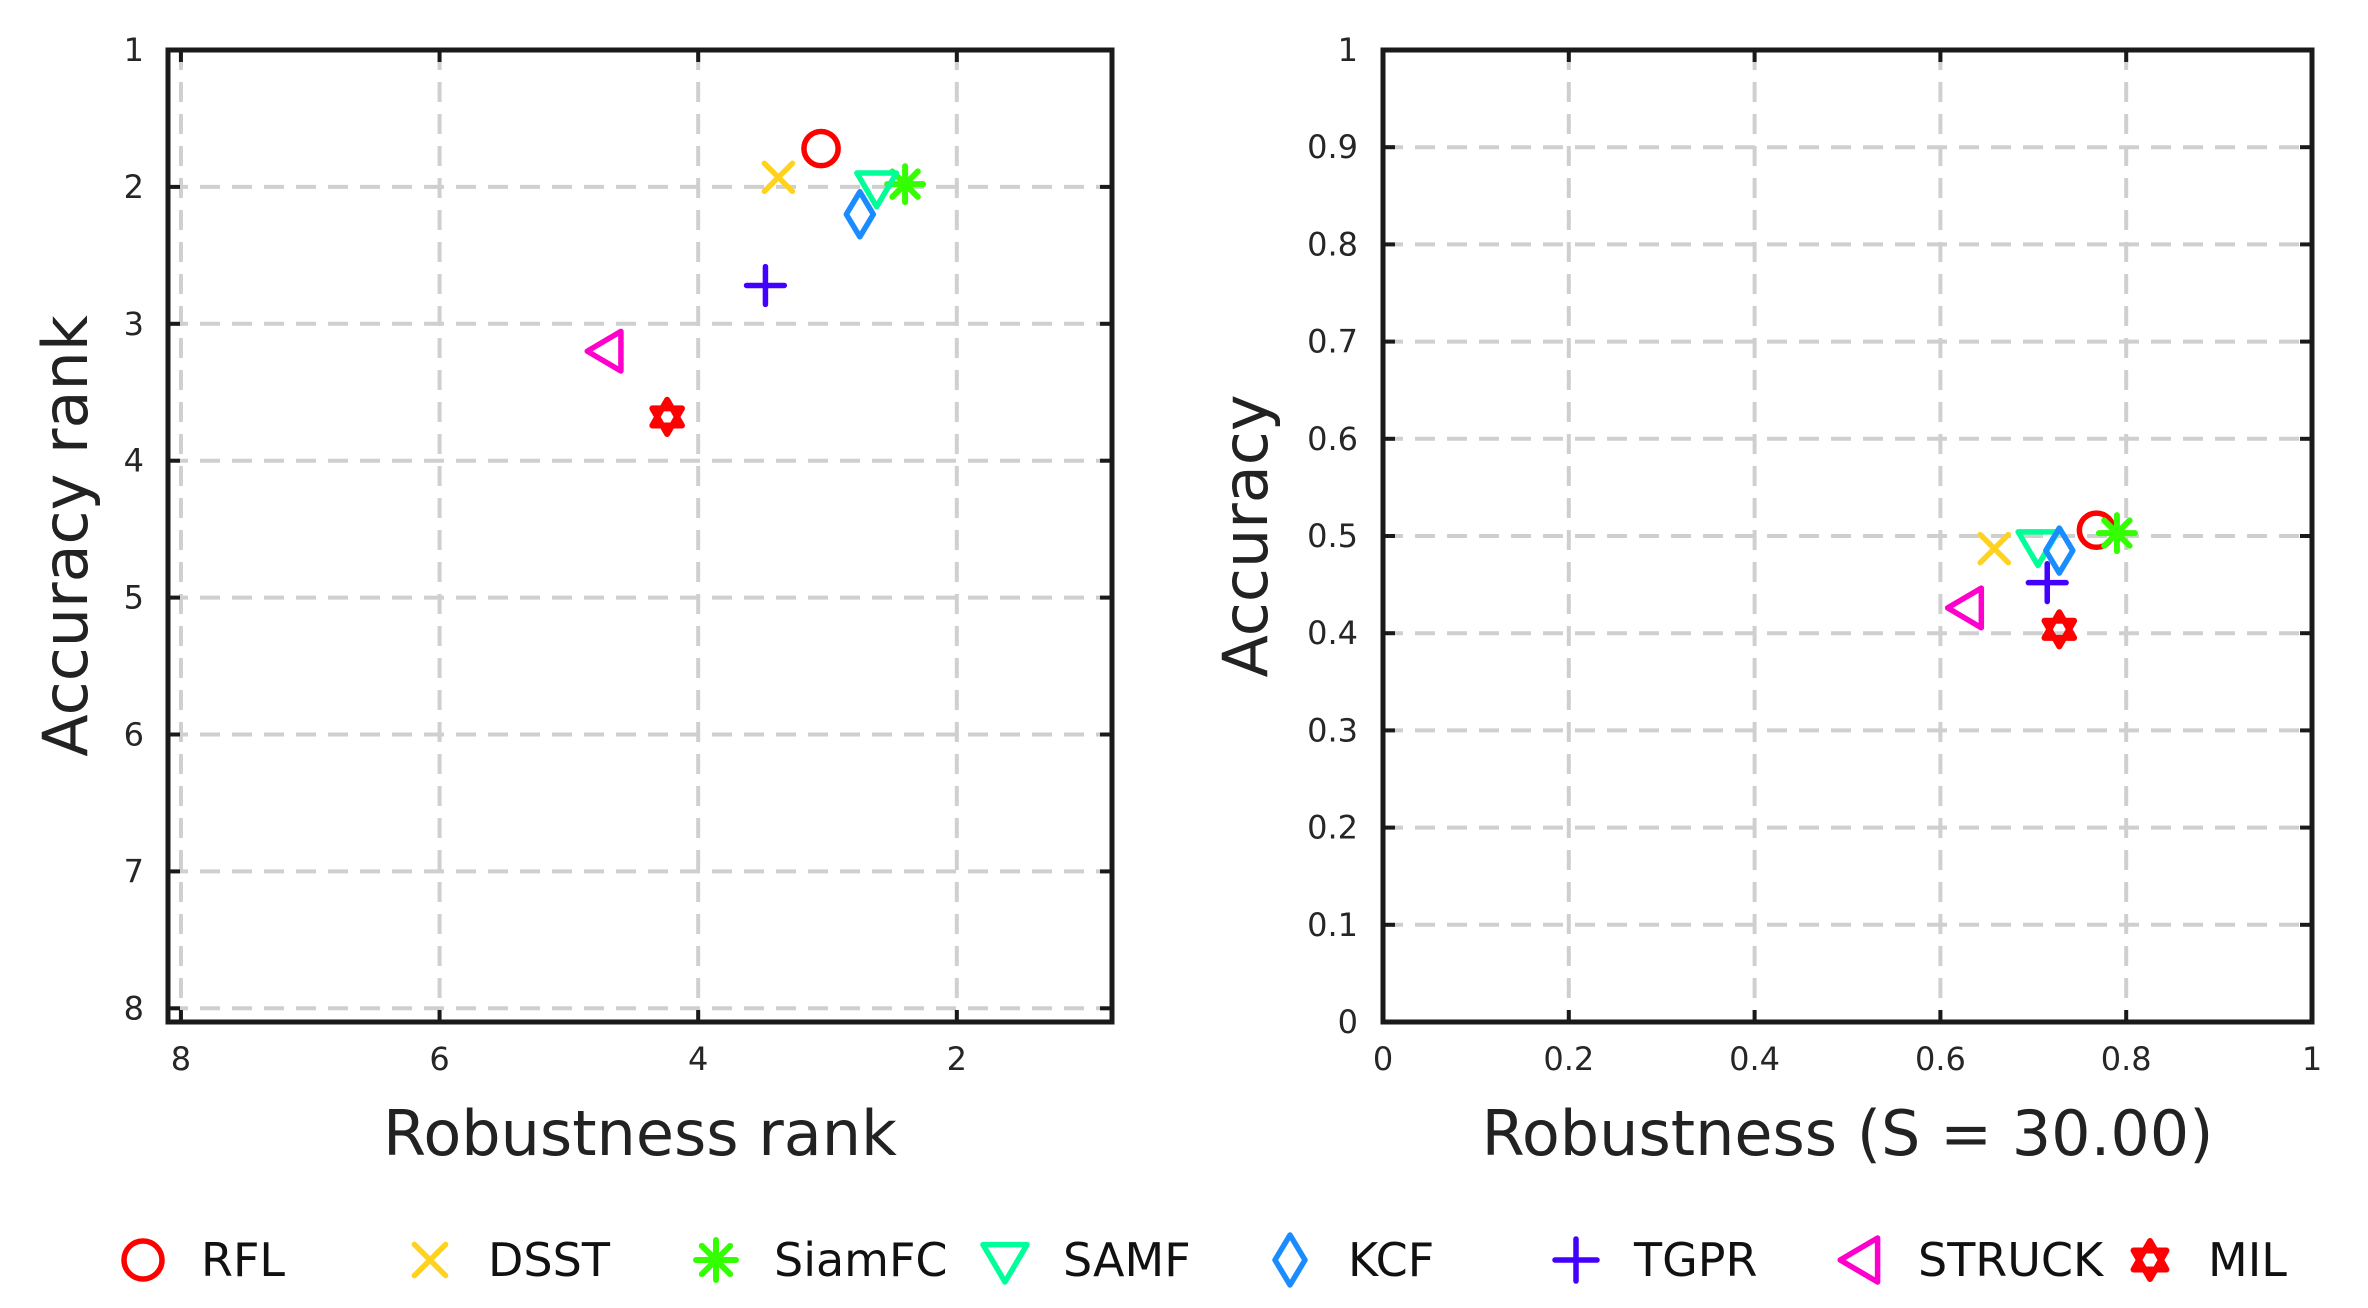 The image size is (2368, 1308). I want to click on point-samf, so click(877, 190).